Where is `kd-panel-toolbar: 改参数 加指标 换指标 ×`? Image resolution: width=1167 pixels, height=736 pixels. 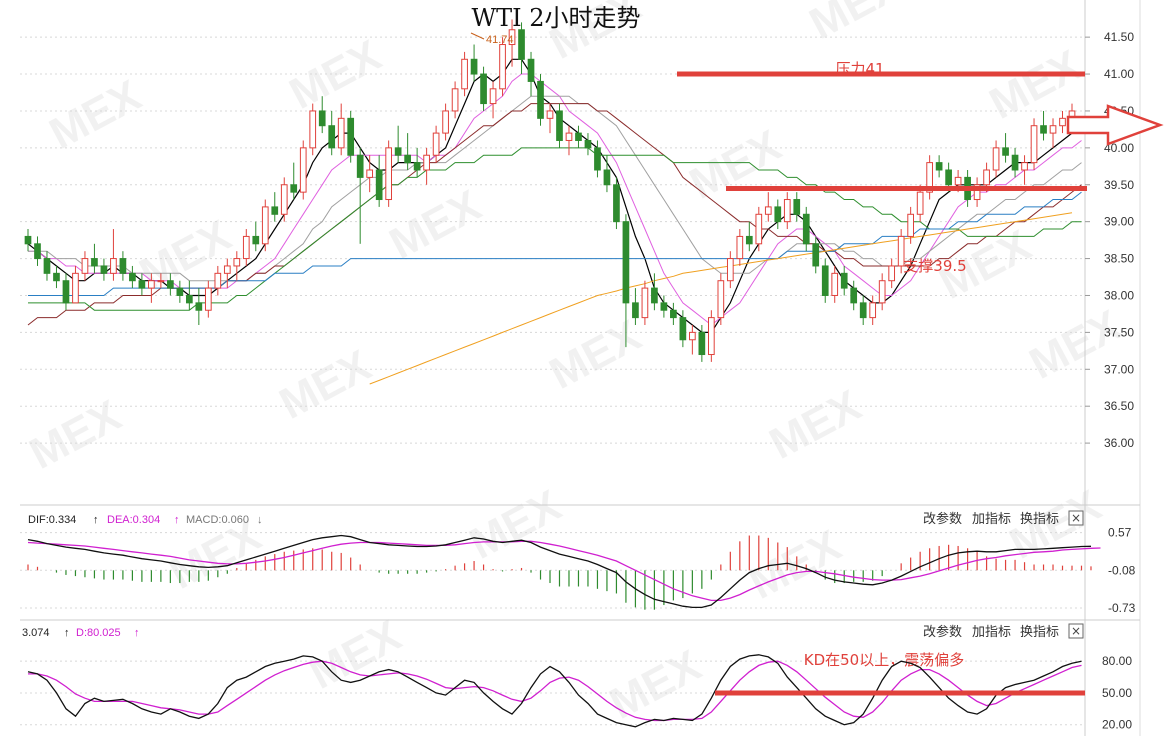
kd-panel-toolbar: 改参数 加指标 换指标 × is located at coordinates (1003, 631).